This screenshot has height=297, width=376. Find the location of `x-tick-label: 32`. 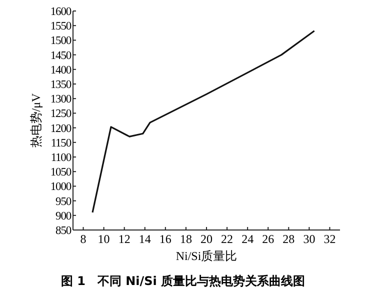

x-tick-label: 32 is located at coordinates (330, 239).